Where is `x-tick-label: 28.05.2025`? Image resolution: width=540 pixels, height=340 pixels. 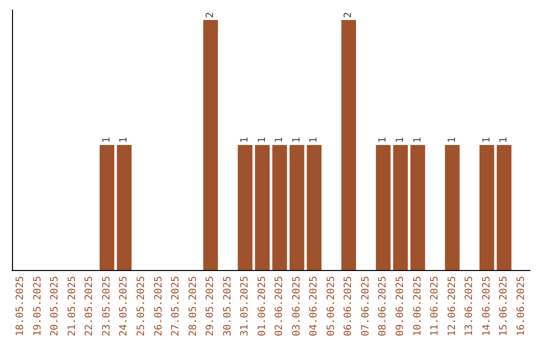
x-tick-label: 28.05.2025 is located at coordinates (193, 306).